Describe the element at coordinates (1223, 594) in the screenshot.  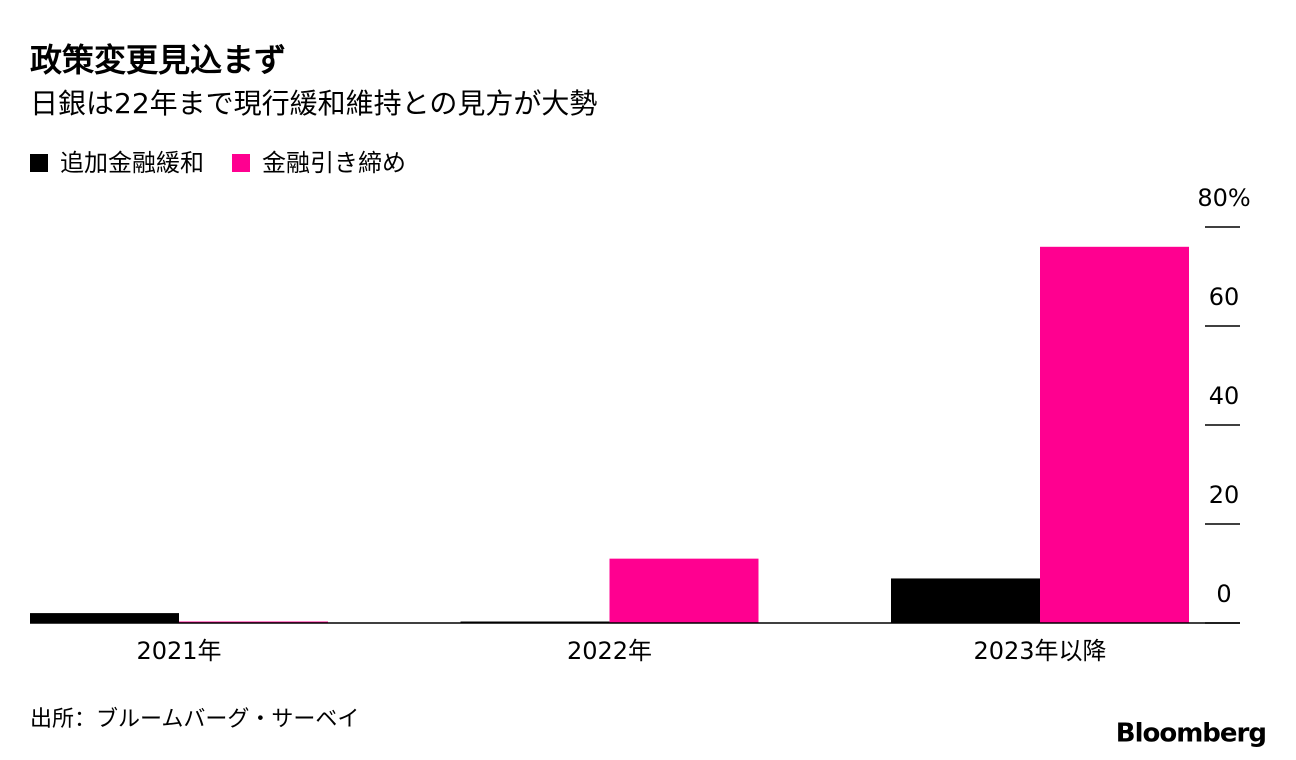
I see `y-tick-label: 0` at that location.